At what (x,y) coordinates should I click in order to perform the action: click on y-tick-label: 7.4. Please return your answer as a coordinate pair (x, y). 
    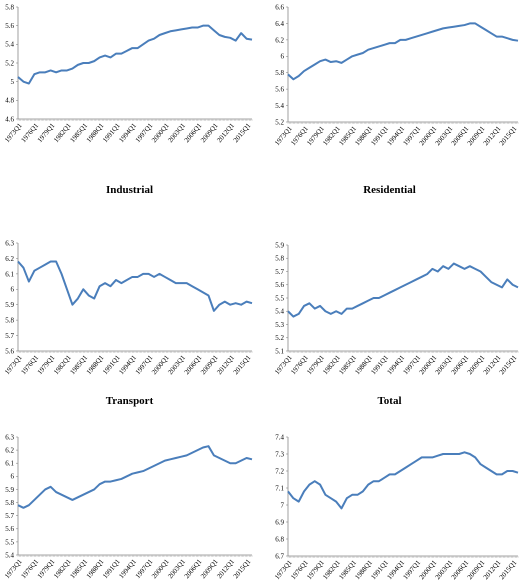
    Looking at the image, I should click on (279, 437).